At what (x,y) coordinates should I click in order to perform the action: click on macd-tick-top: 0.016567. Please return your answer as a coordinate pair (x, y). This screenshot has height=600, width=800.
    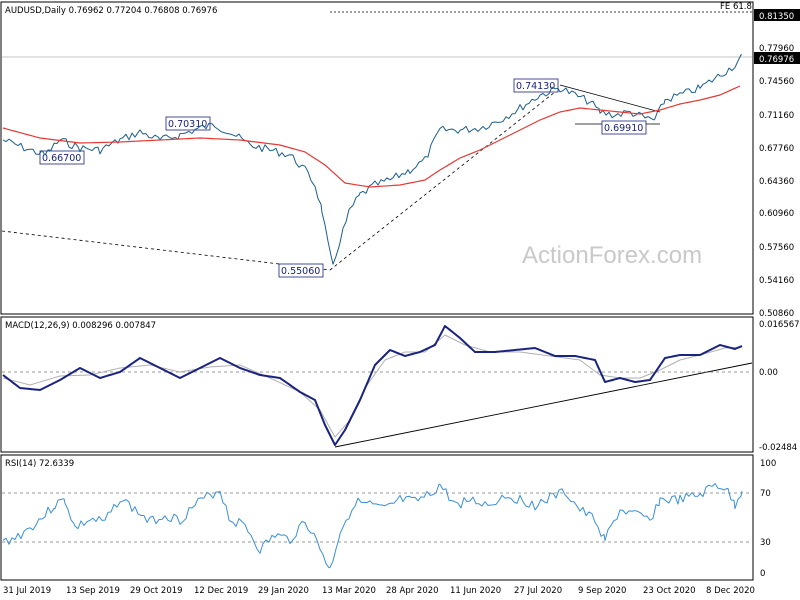
    Looking at the image, I should click on (779, 325).